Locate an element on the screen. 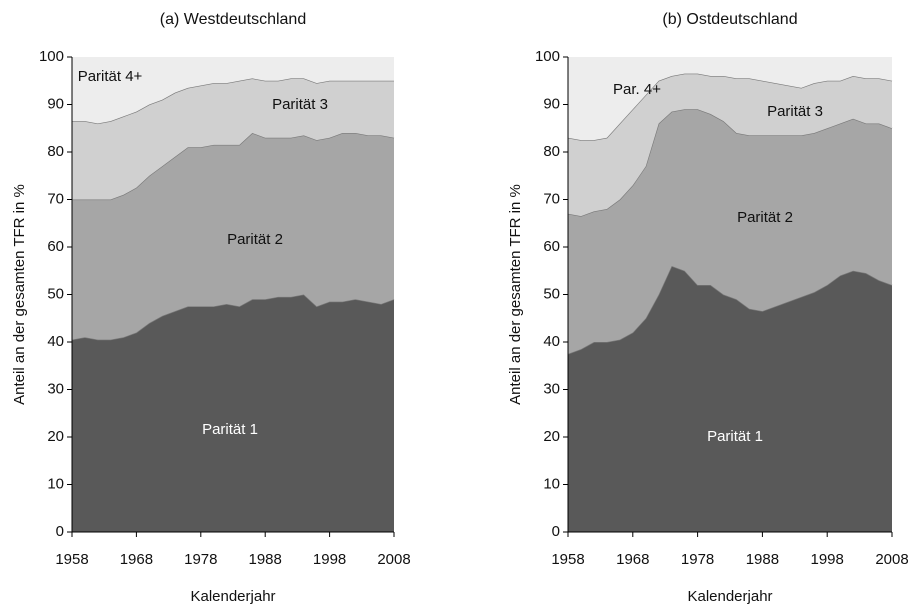 The image size is (914, 606). area-label: Parität 4+ is located at coordinates (110, 76).